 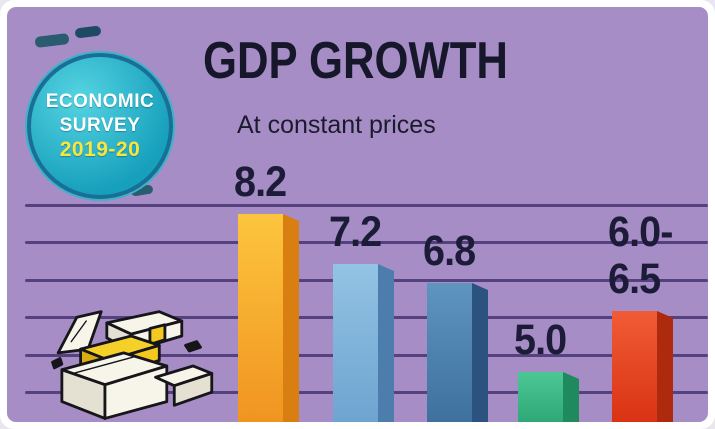 I want to click on economic-survey-badge: ECONOMIC SURVEY 2019-20, so click(x=100, y=126).